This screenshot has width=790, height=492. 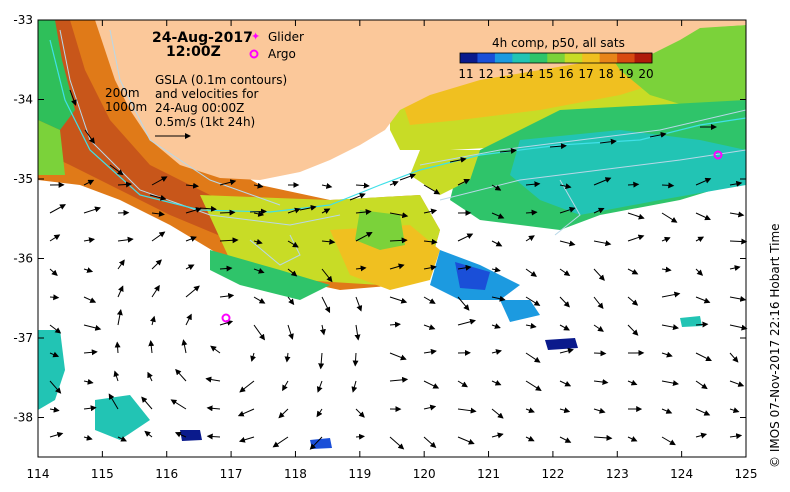 I want to click on x-tick-label: 122, so click(x=552, y=474).